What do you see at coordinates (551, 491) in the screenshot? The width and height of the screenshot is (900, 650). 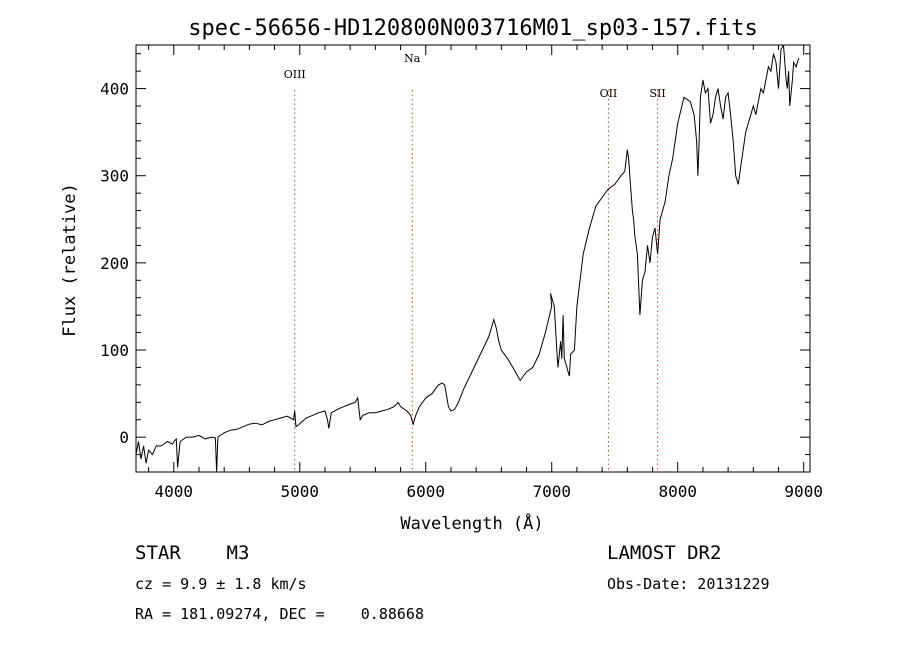 I see `x-tick-label: 7000` at bounding box center [551, 491].